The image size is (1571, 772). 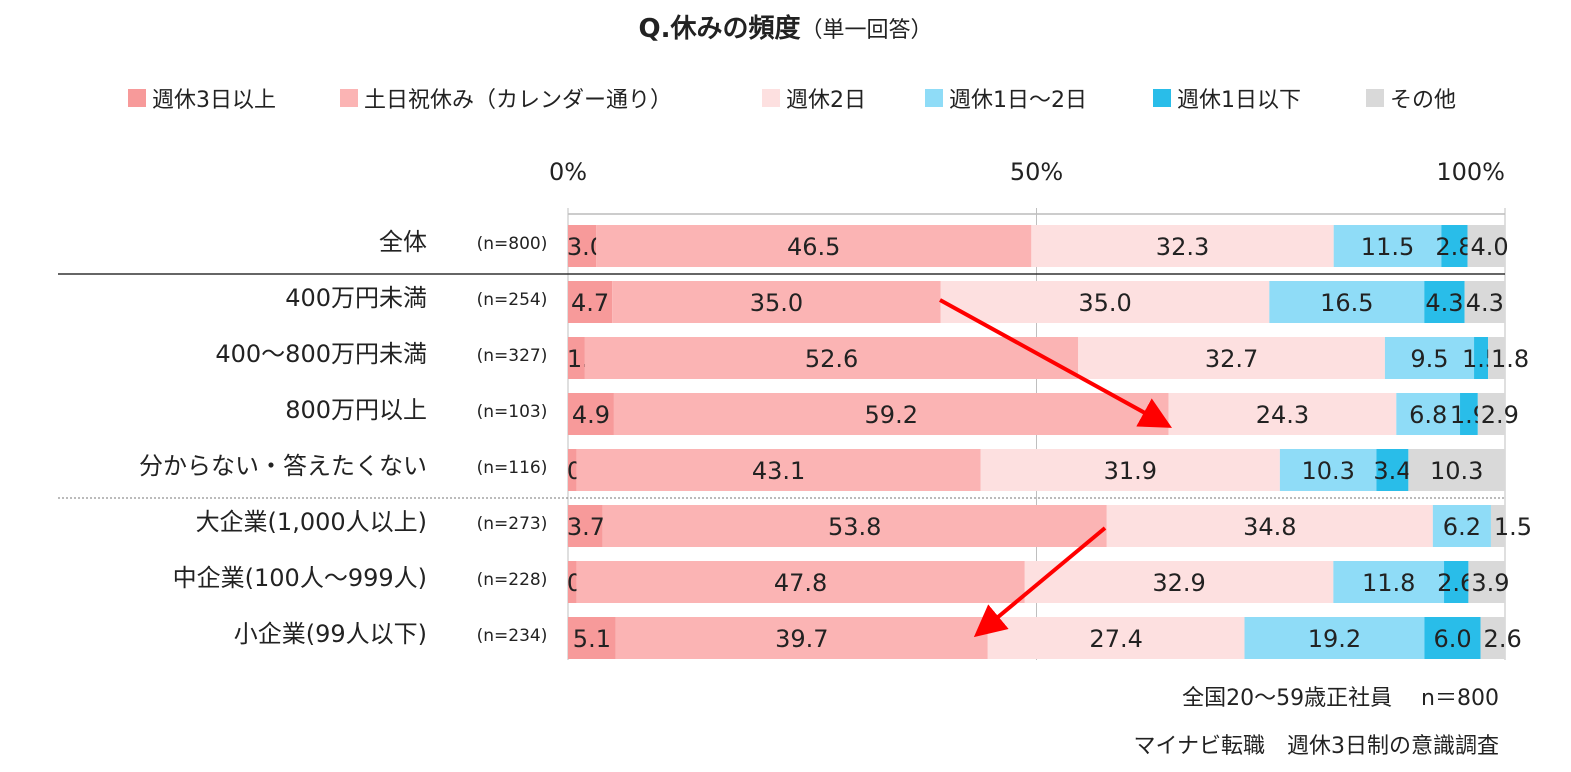 What do you see at coordinates (512, 524) in the screenshot?
I see `row-n-label: (n=273)` at bounding box center [512, 524].